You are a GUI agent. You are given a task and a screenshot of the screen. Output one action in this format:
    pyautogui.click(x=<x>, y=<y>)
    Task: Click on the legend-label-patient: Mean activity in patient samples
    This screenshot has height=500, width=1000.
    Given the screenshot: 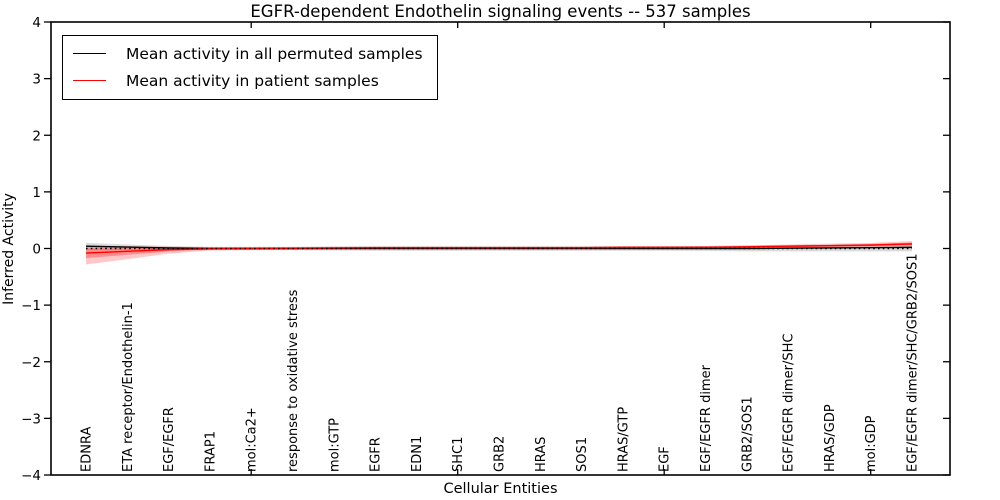 What is the action you would take?
    pyautogui.click(x=252, y=80)
    